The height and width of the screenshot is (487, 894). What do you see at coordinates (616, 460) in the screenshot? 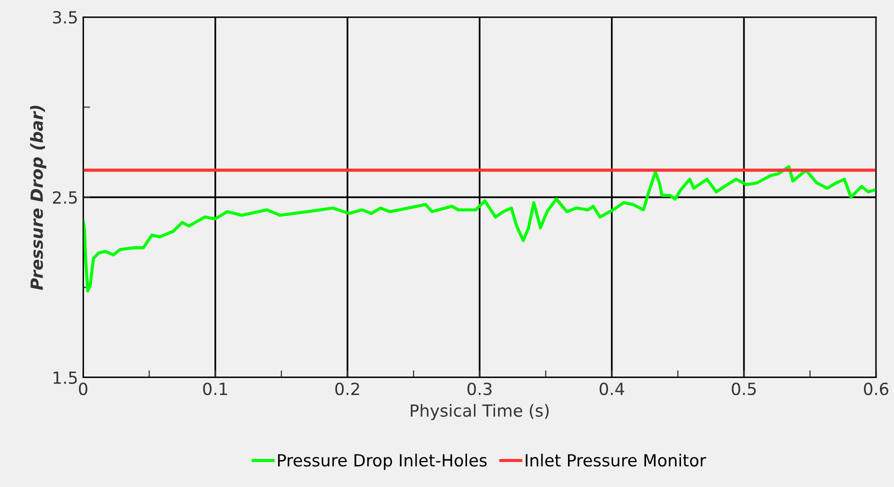
I see `legend-label: Inlet Pressure Monitor` at bounding box center [616, 460].